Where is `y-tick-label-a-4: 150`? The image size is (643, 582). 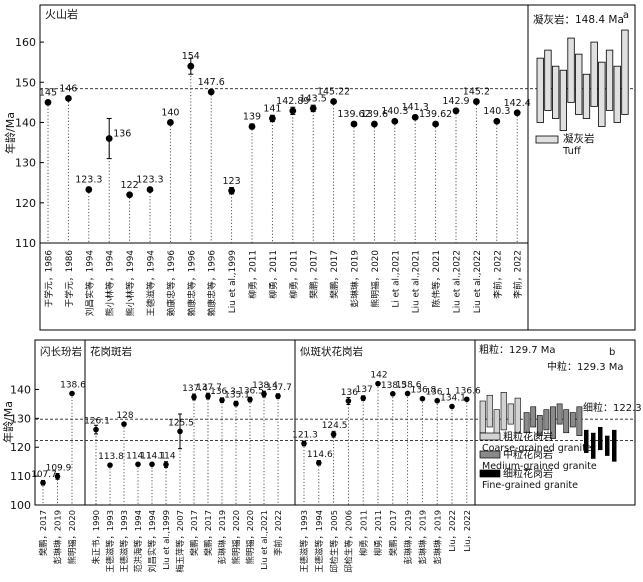 y-tick-label-a-4: 150 is located at coordinates (25, 82).